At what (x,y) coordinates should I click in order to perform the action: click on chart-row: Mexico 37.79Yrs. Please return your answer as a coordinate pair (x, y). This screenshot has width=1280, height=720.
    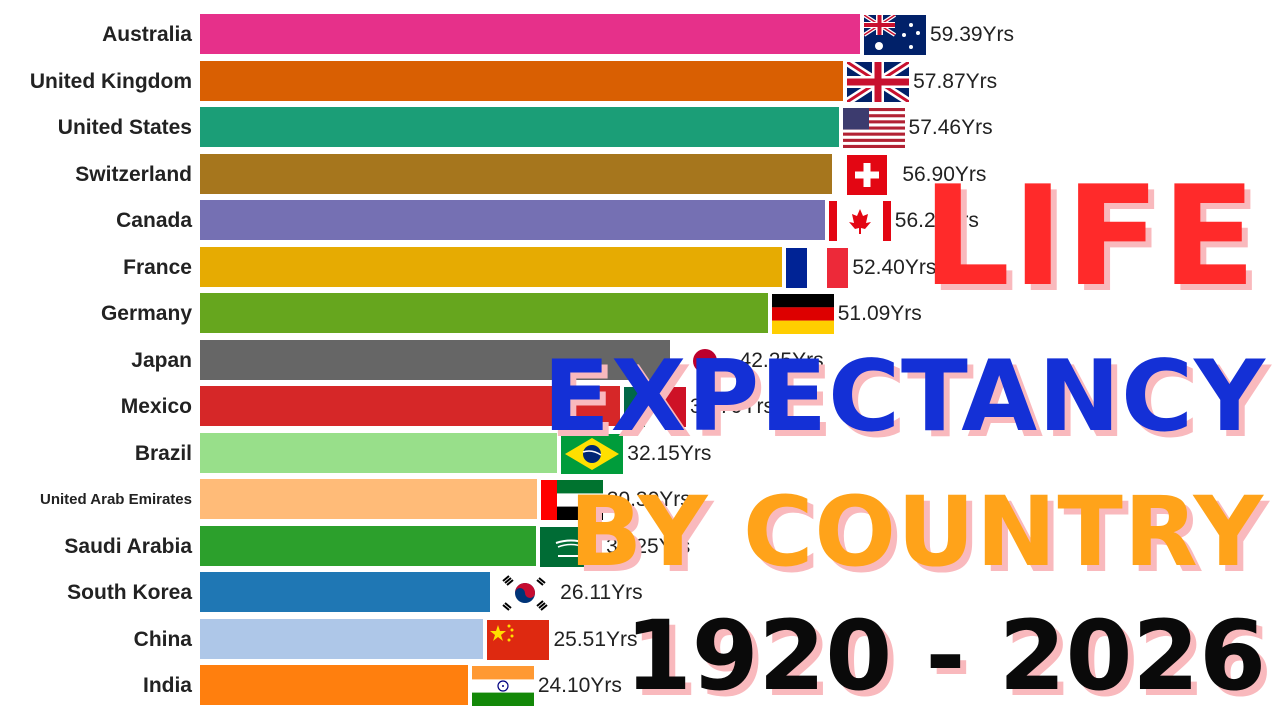
    Looking at the image, I should click on (640, 407).